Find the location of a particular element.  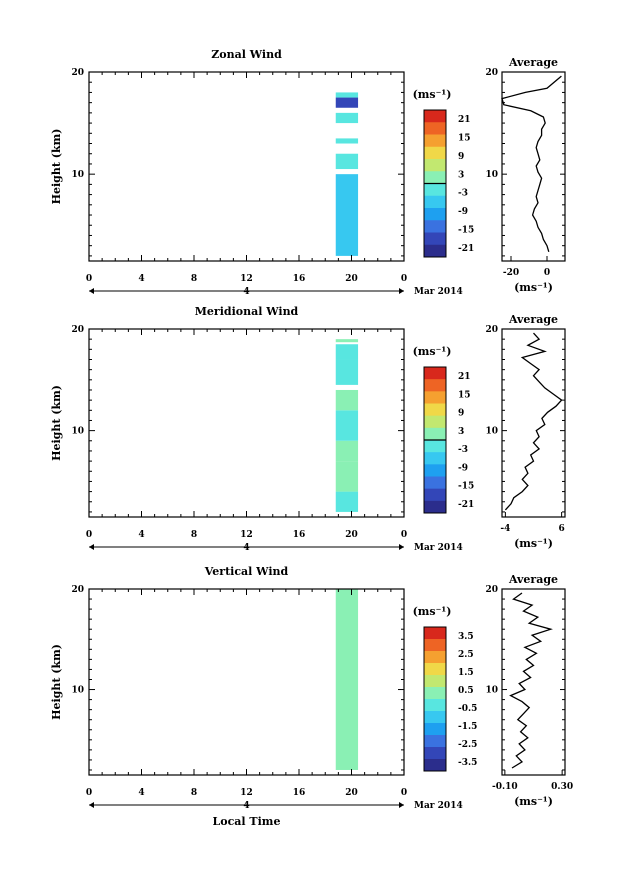

average-x-tick-label: -4 is located at coordinates (505, 529).